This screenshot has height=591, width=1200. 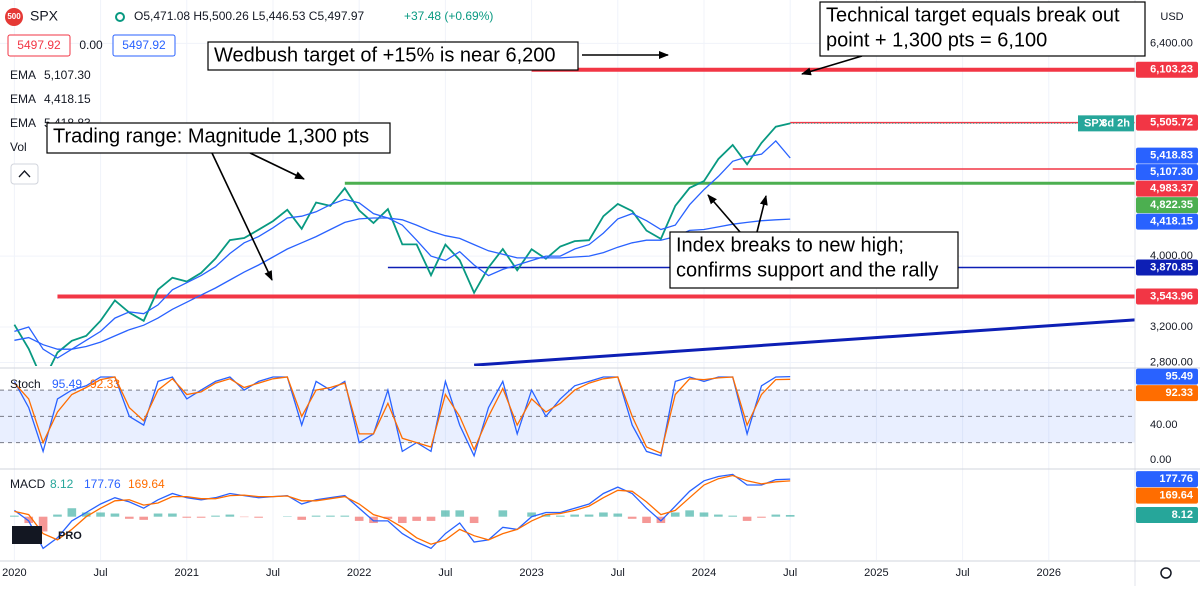 What do you see at coordinates (67, 75) in the screenshot?
I see `indicator-value: 5,107.30` at bounding box center [67, 75].